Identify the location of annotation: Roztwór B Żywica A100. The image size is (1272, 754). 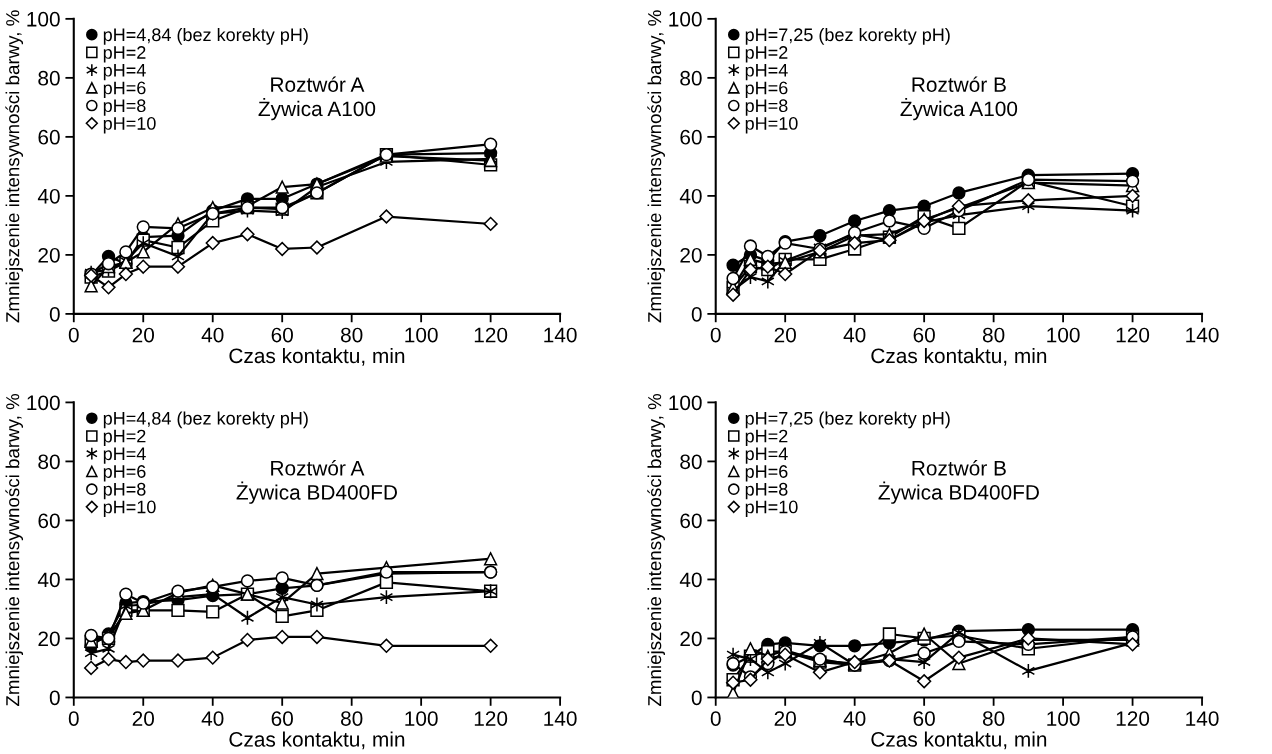
(959, 98).